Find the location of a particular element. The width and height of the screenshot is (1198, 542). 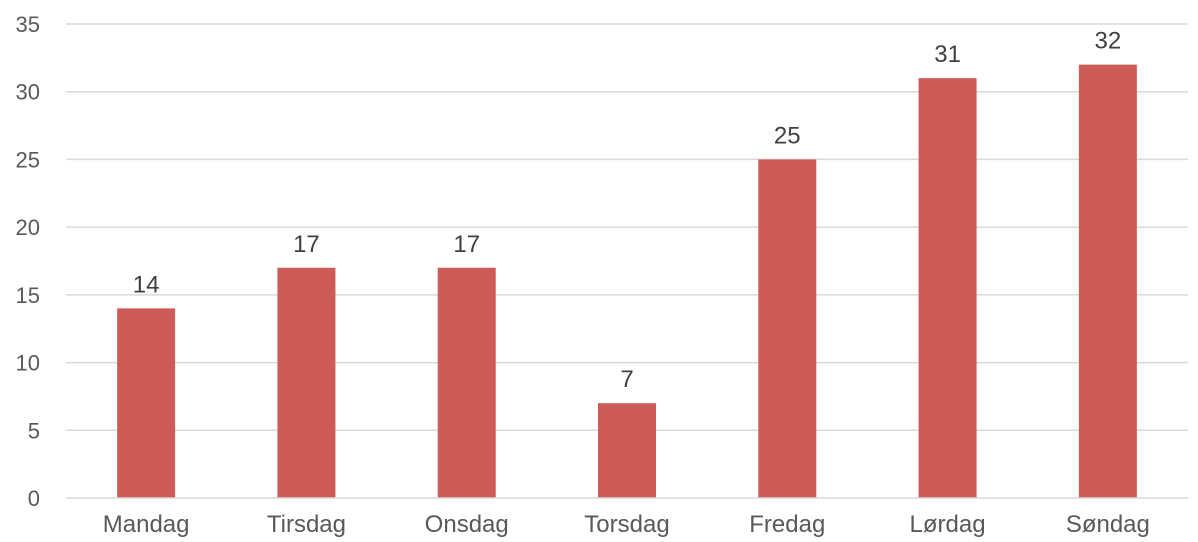

y-tick-label: 25 is located at coordinates (28, 159).